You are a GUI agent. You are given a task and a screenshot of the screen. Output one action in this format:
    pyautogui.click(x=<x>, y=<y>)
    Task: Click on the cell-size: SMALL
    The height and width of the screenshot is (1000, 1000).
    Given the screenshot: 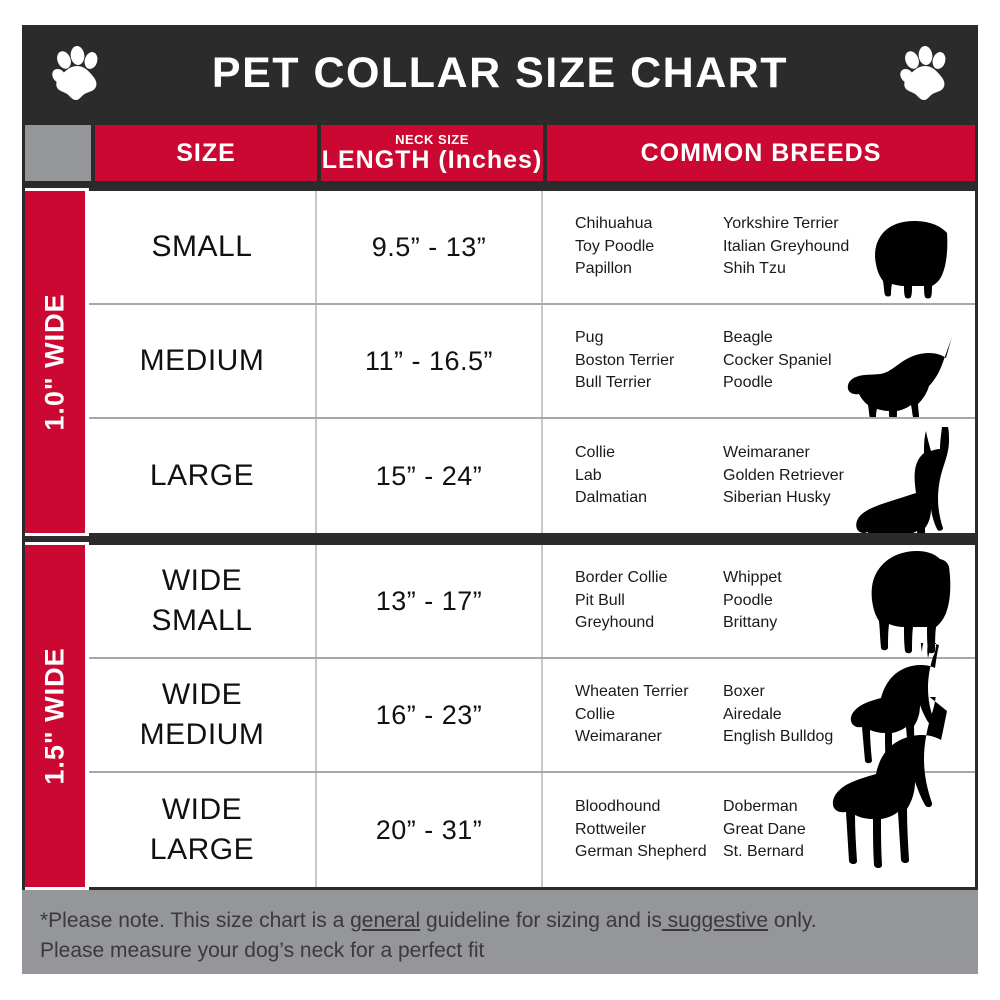 What is the action you would take?
    pyautogui.click(x=203, y=247)
    